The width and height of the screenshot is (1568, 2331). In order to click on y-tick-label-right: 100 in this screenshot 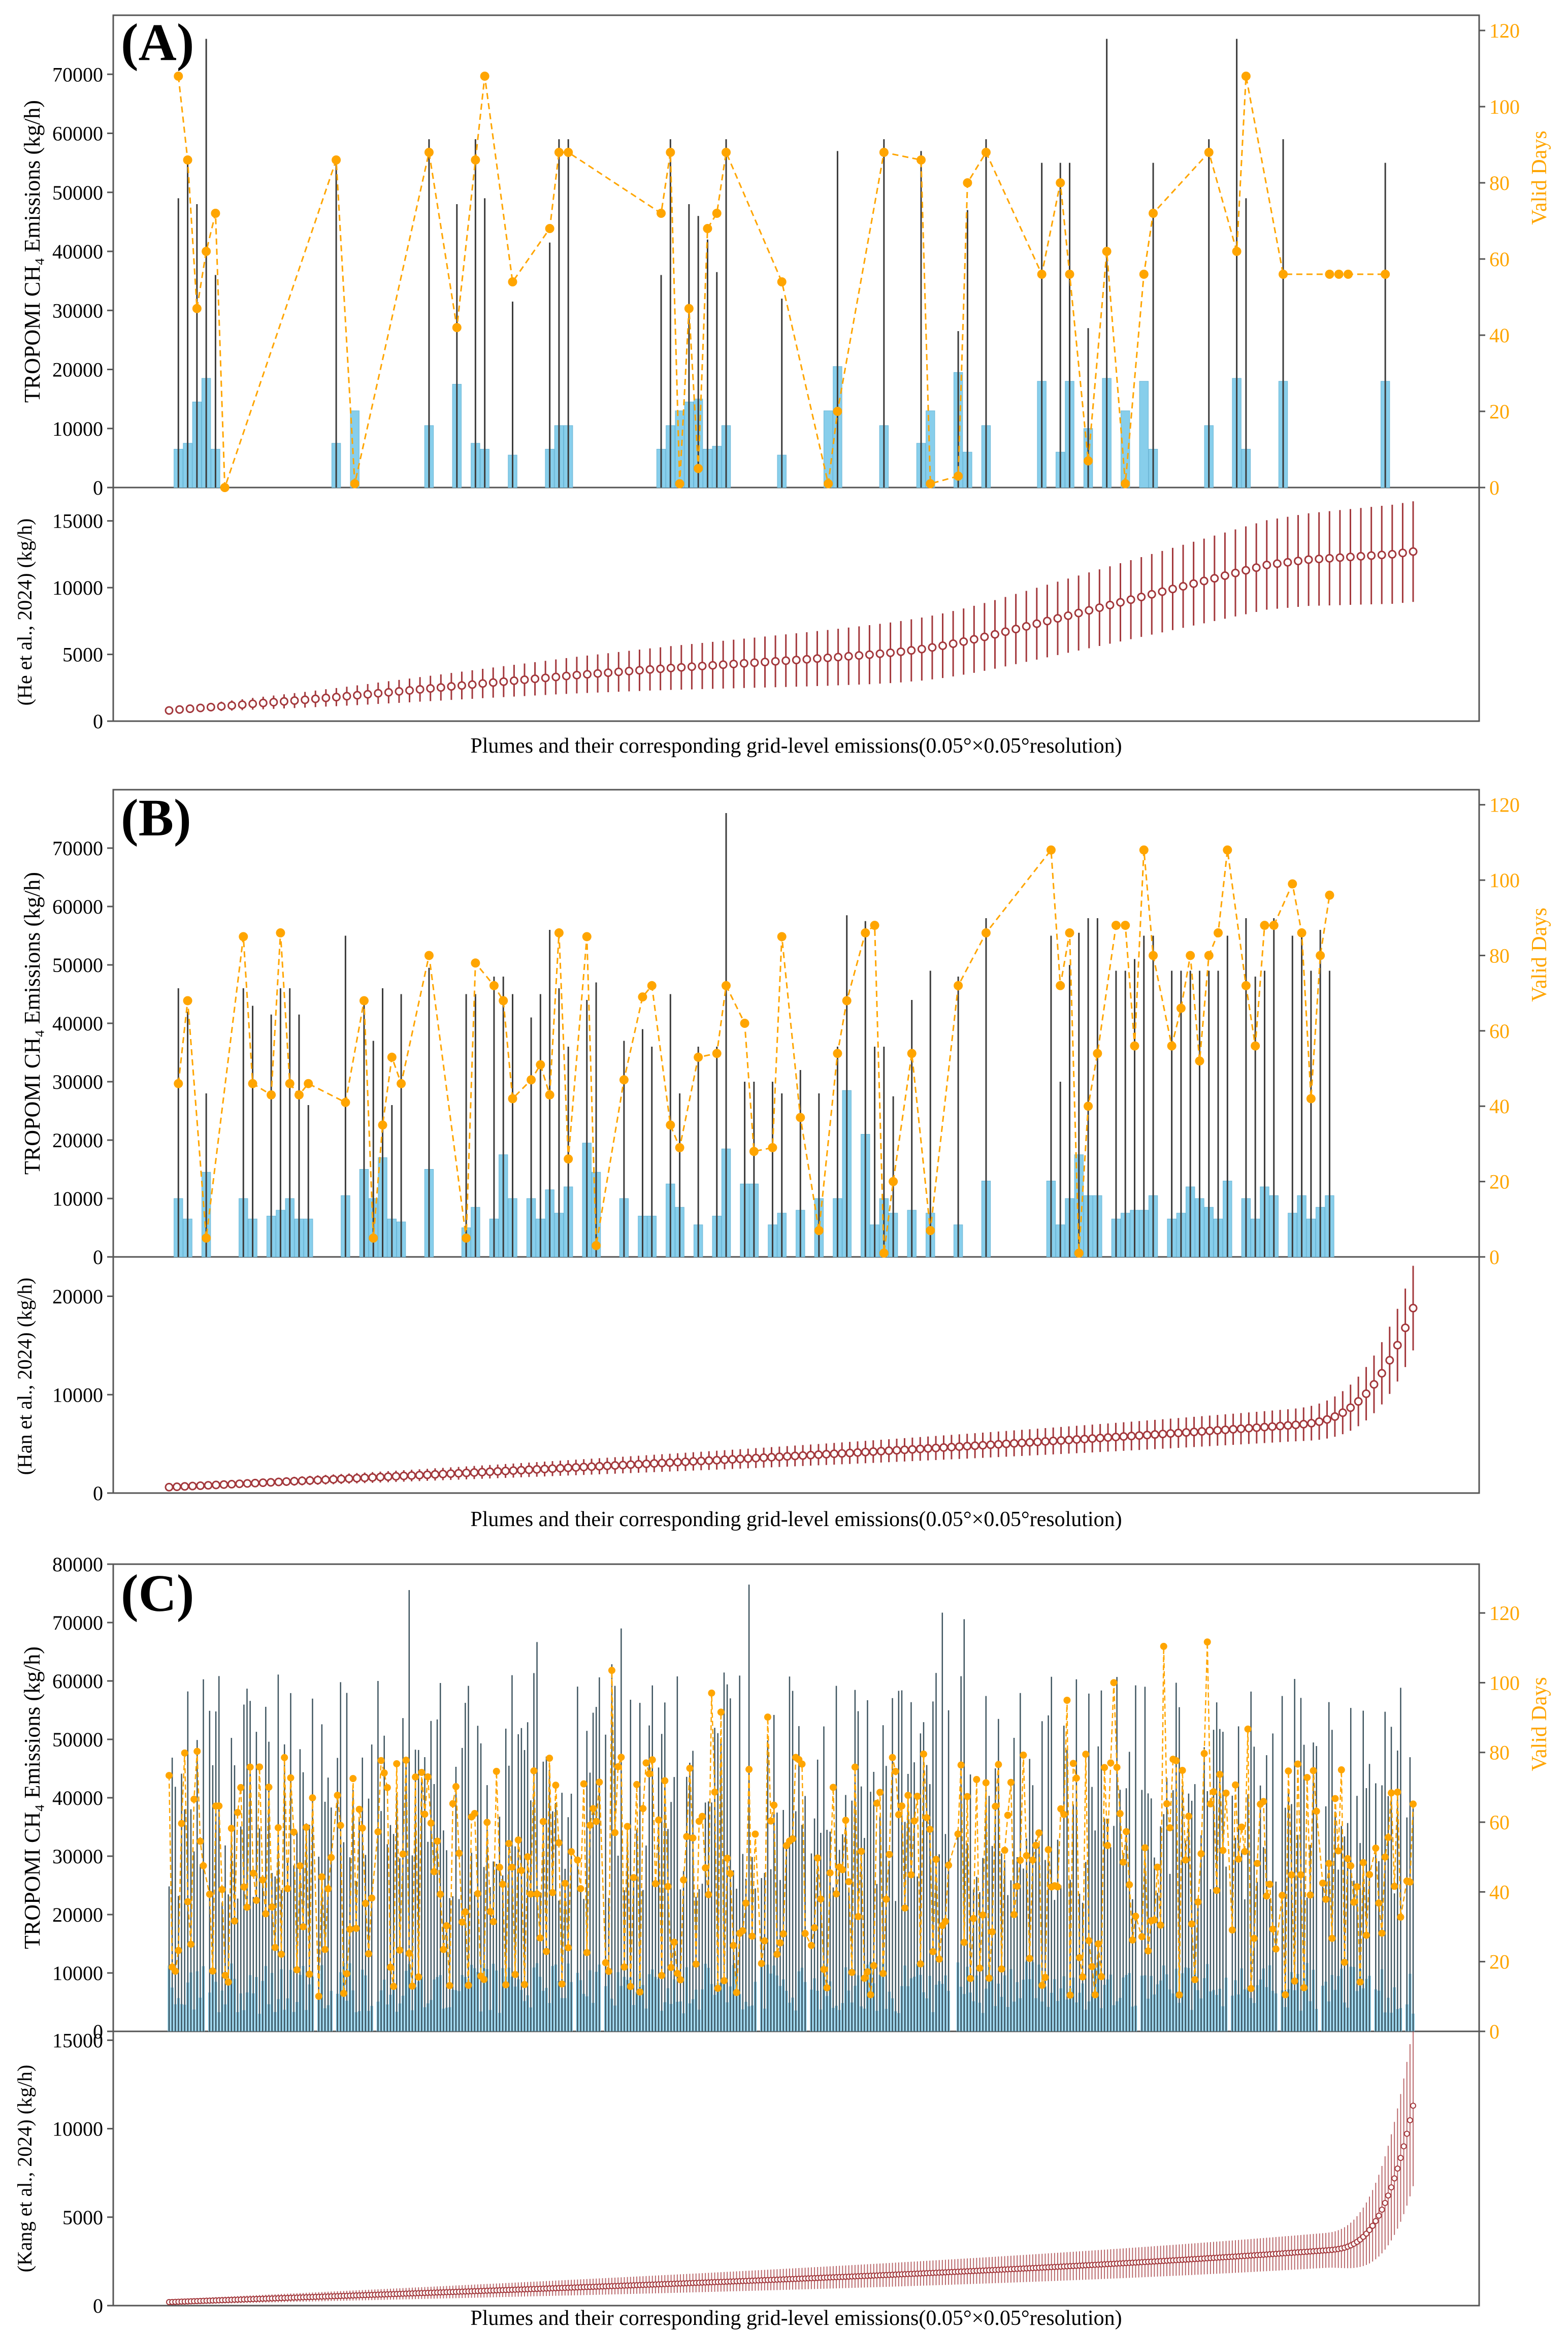, I will do `click(1505, 106)`.